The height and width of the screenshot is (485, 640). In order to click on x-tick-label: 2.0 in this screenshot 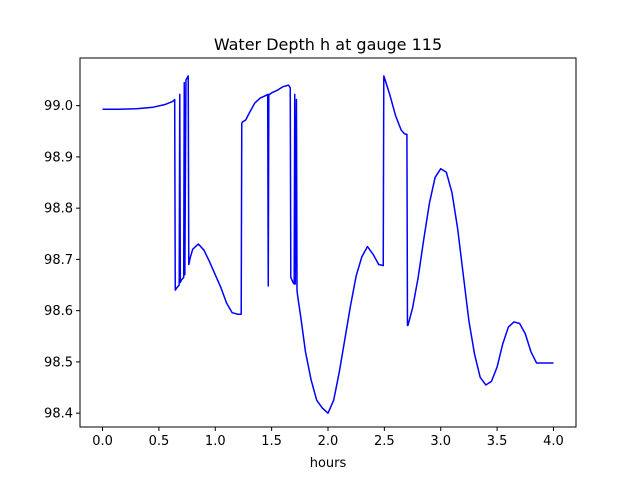, I will do `click(328, 441)`.